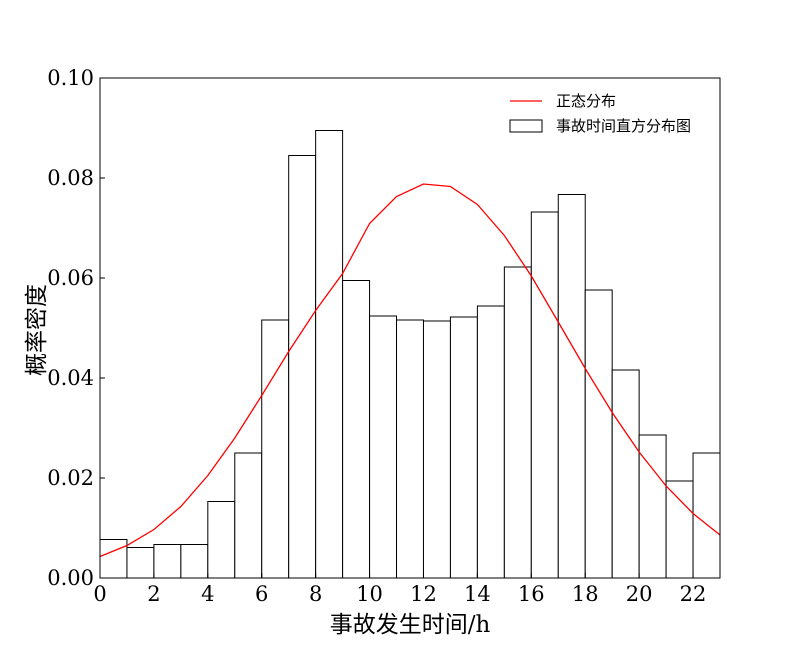 The image size is (800, 655). What do you see at coordinates (477, 594) in the screenshot?
I see `x-tick-label: 14` at bounding box center [477, 594].